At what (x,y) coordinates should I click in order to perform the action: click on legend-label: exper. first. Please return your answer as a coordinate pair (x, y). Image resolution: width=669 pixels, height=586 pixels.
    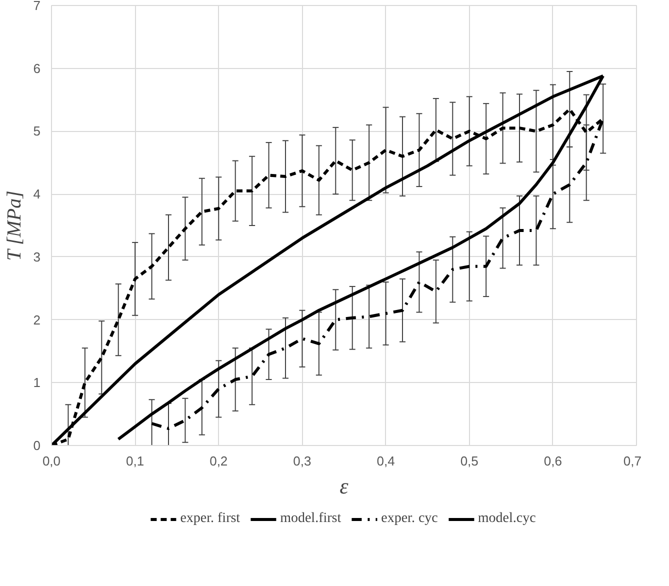
    Looking at the image, I should click on (210, 519).